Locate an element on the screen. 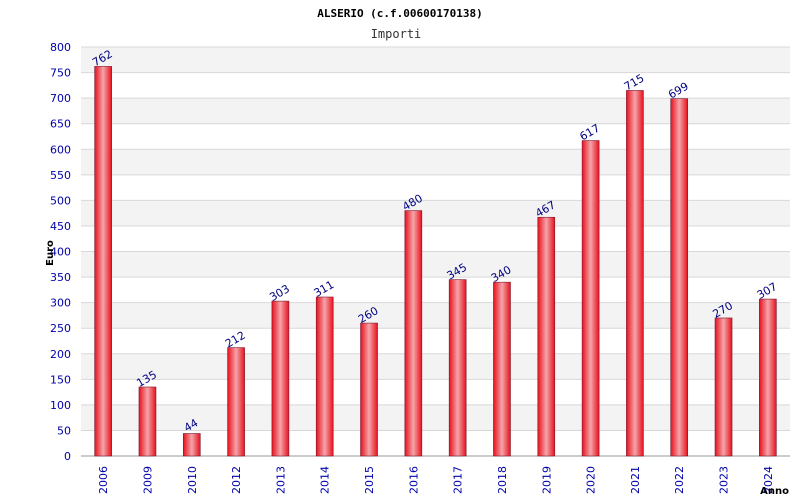 The width and height of the screenshot is (800, 500). y-tick-label: 50 is located at coordinates (64, 430).